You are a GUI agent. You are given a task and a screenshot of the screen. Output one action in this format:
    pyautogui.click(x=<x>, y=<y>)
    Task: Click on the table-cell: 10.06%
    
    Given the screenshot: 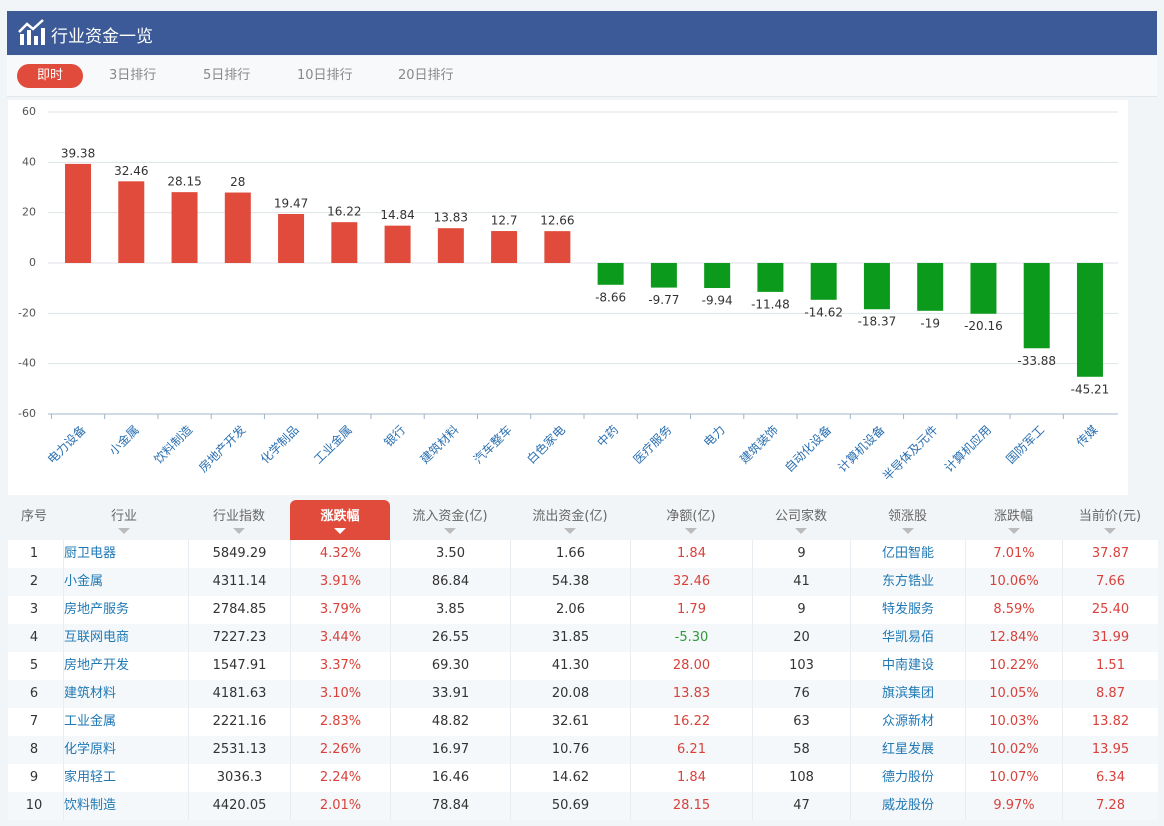 What is the action you would take?
    pyautogui.click(x=1013, y=582)
    